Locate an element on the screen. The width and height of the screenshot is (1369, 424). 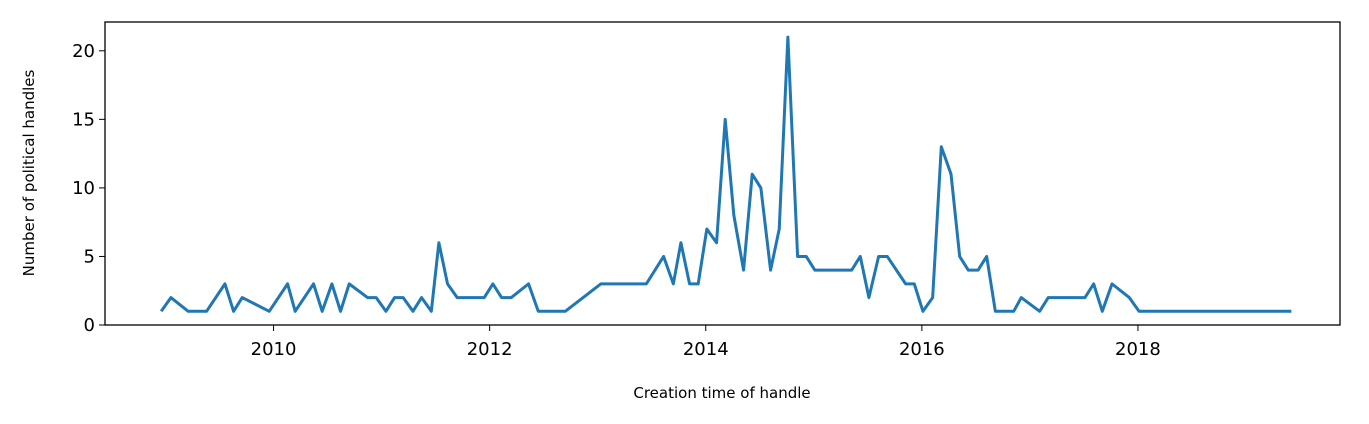
y-tick-label: 5 is located at coordinates (89, 256).